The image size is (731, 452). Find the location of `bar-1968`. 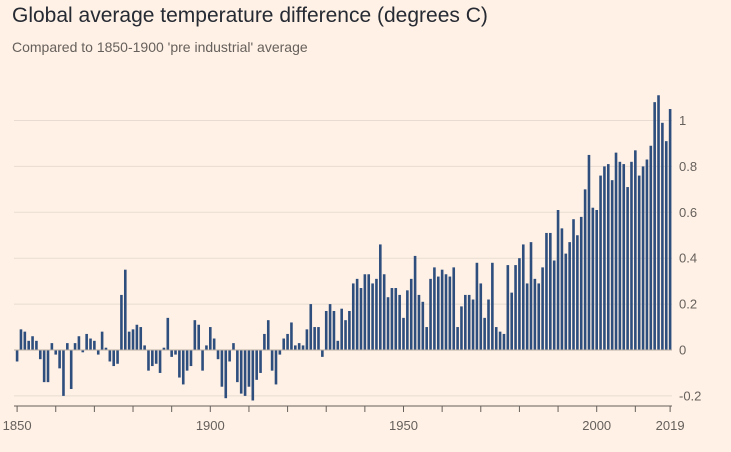

bar-1968 is located at coordinates (473, 324).